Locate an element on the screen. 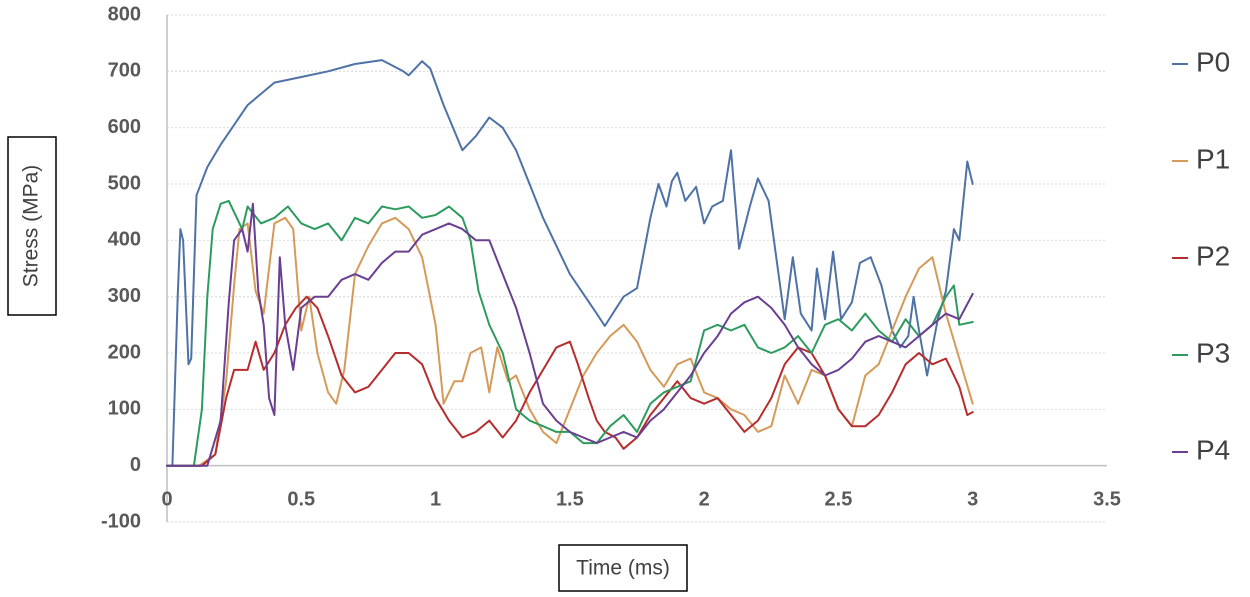  y-tick-label: -100 is located at coordinates (121, 521).